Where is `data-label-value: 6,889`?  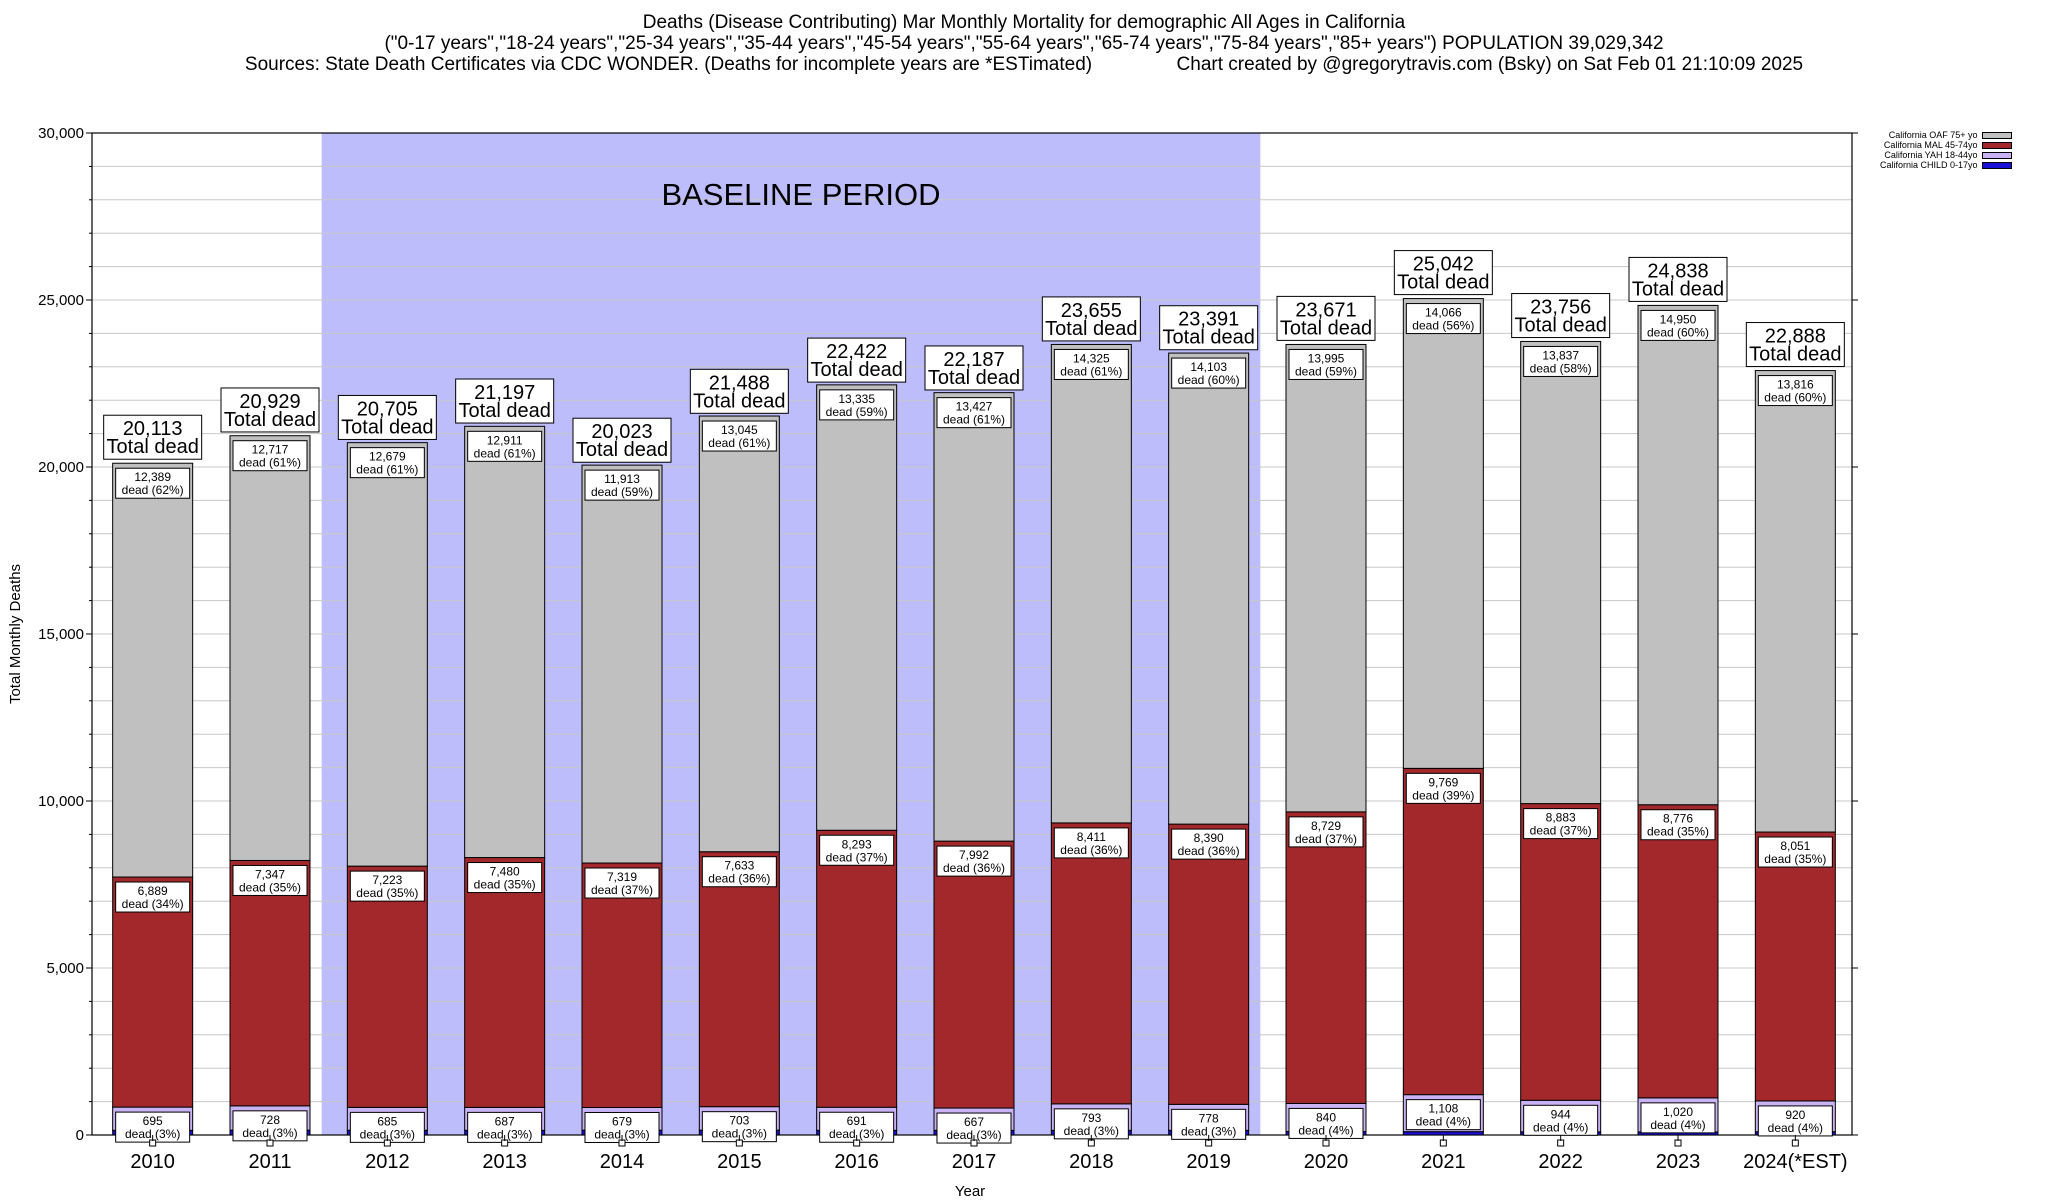 data-label-value: 6,889 is located at coordinates (153, 891).